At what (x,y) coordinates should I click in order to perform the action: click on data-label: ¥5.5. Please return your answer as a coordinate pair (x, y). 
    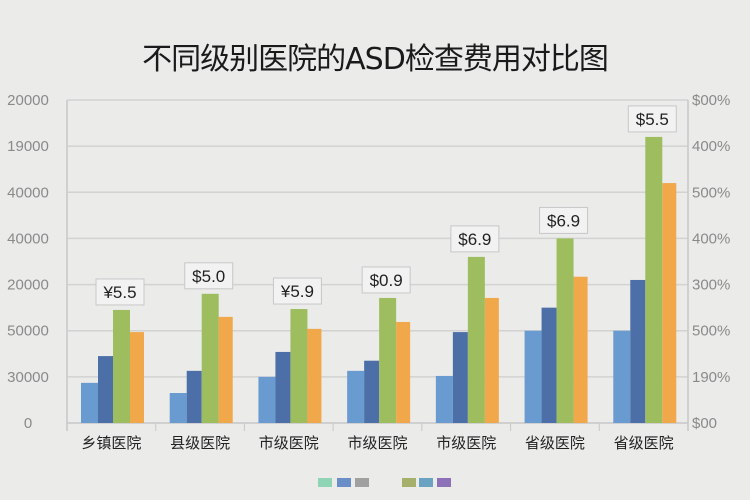
    Looking at the image, I should click on (119, 292).